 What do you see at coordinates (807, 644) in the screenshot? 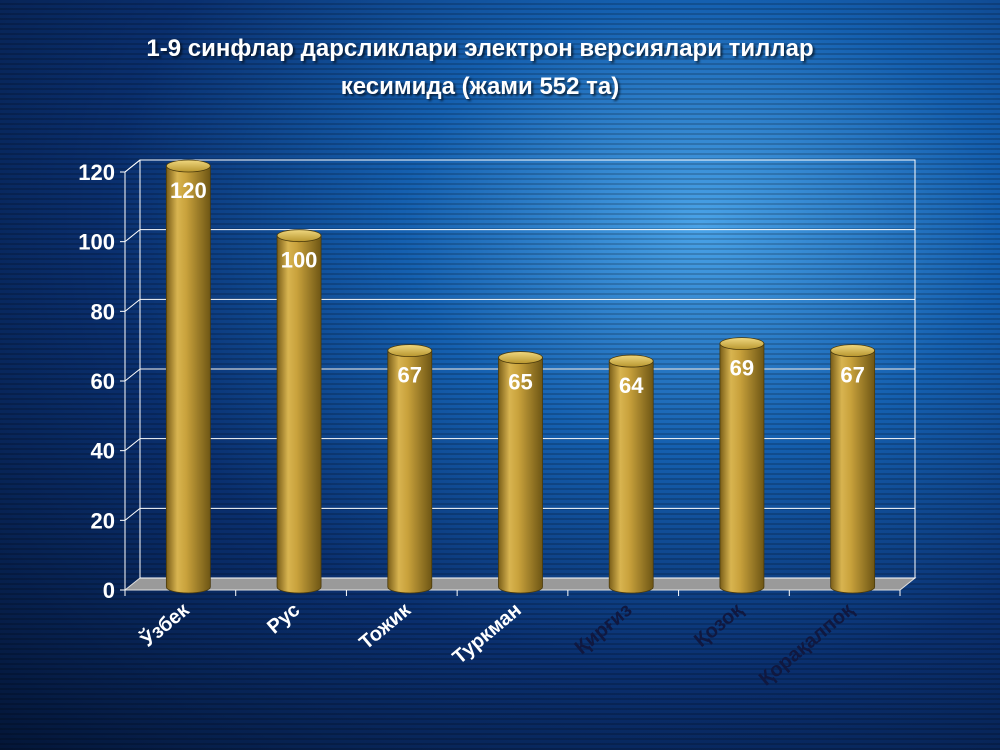
I see `category-label: Қорақалпоқ` at bounding box center [807, 644].